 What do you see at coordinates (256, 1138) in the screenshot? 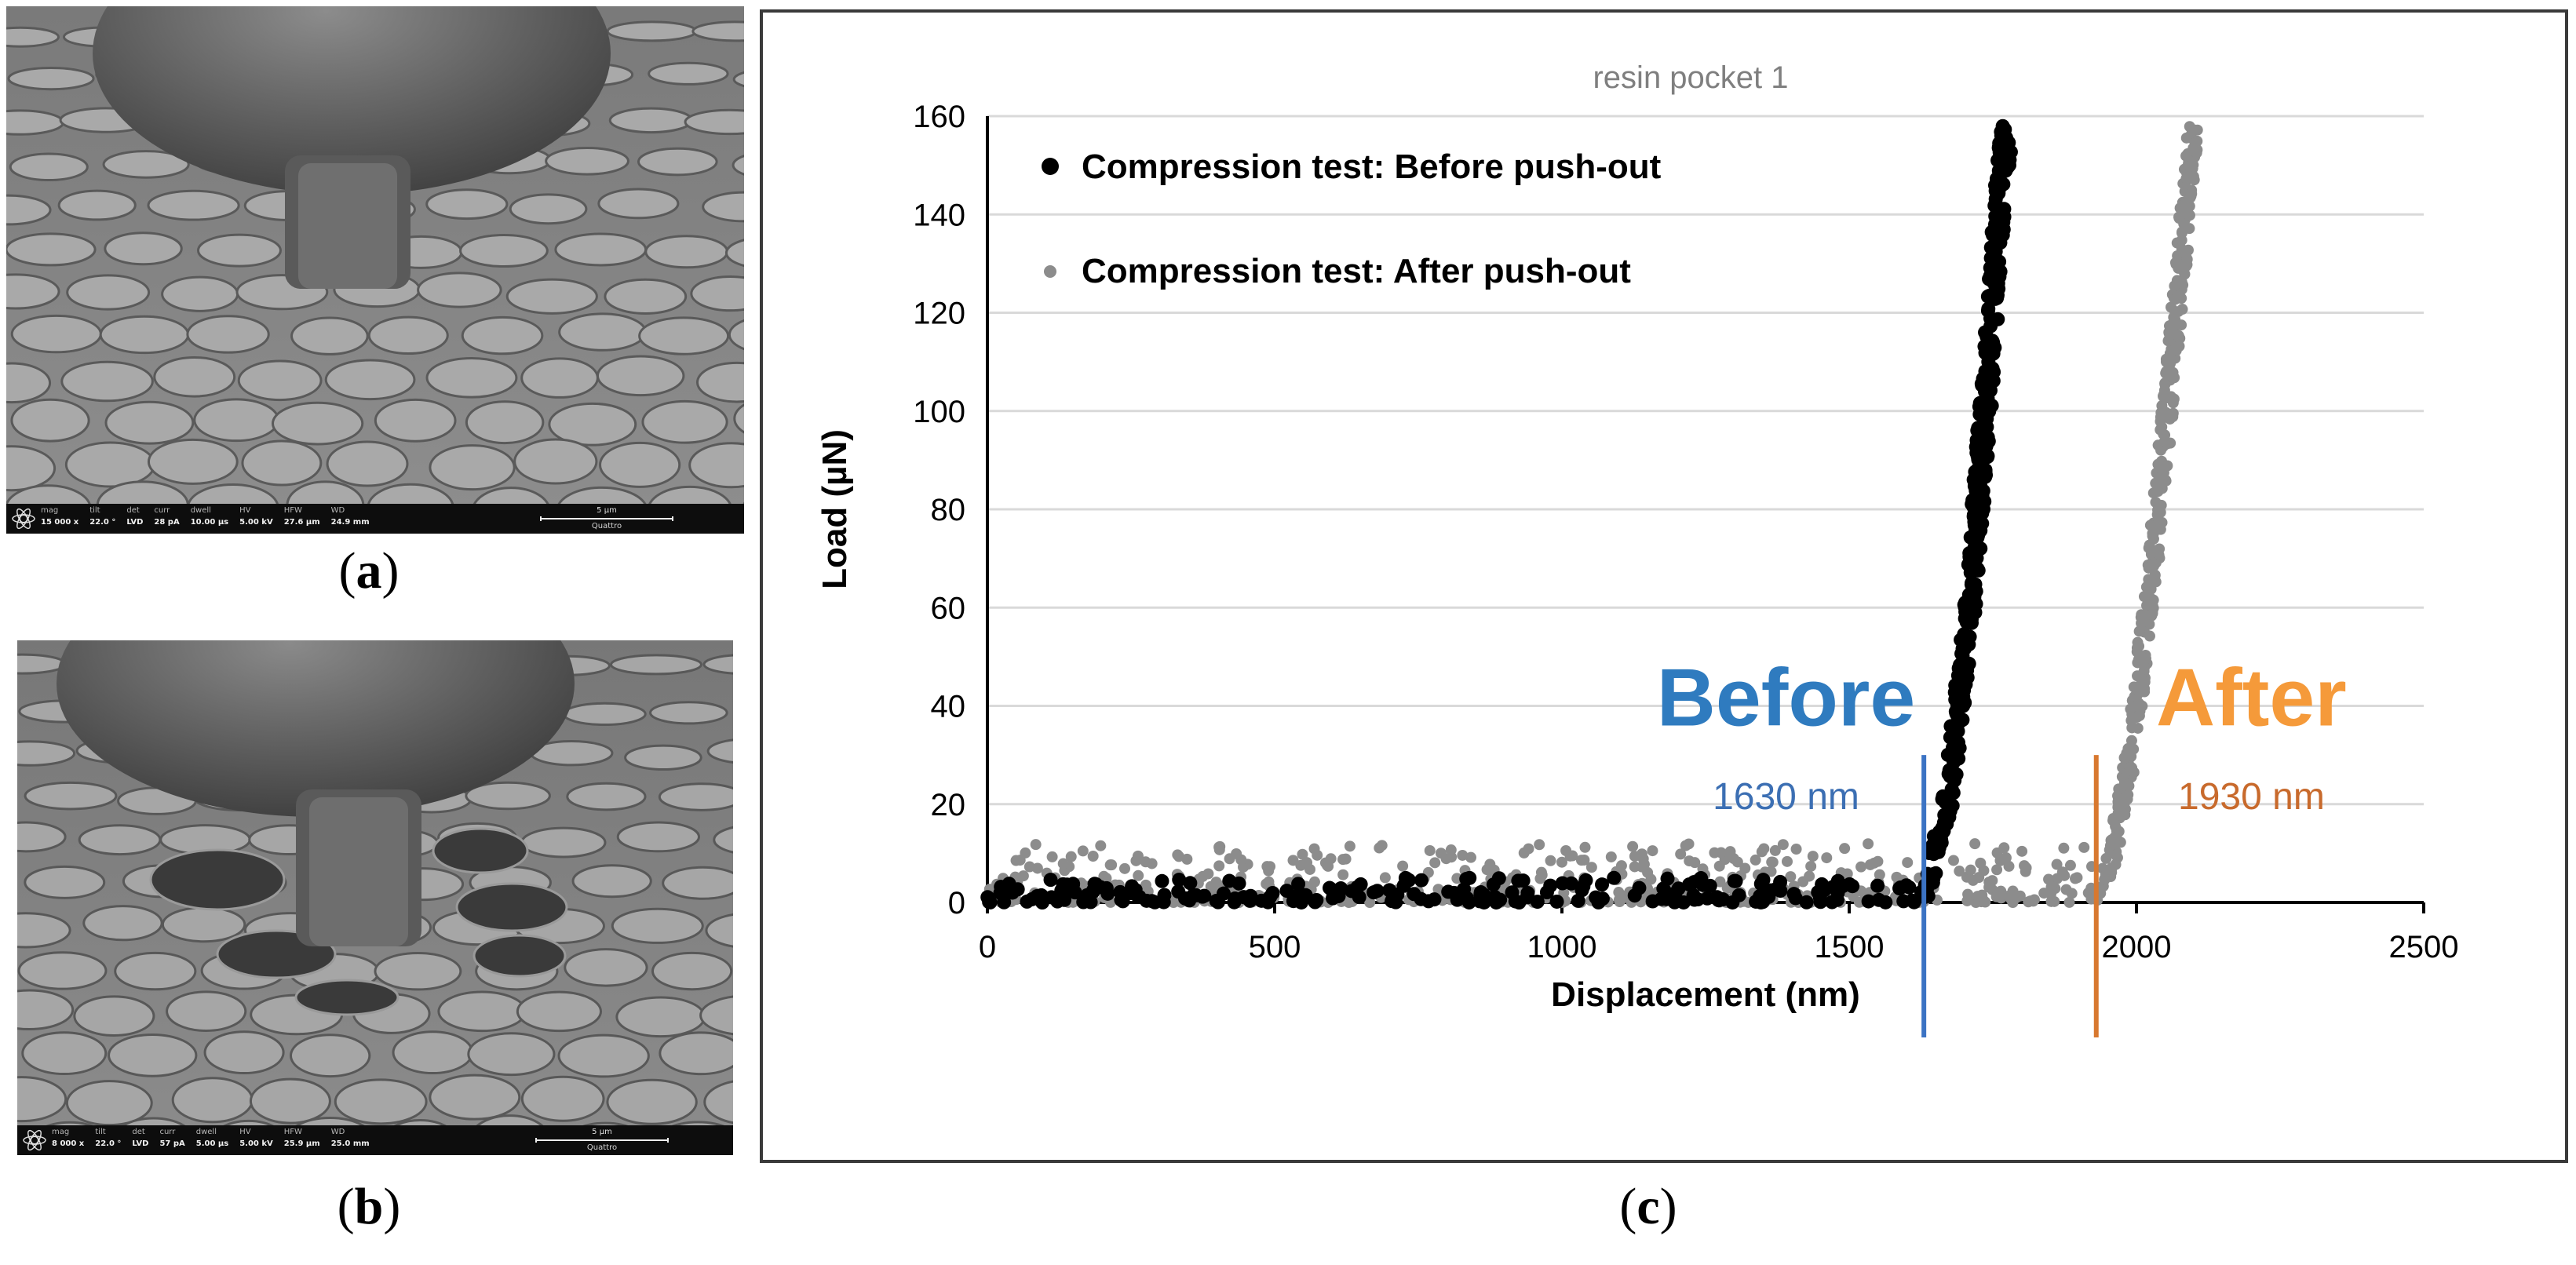
I see `sem-field: HV 5.00 kV` at bounding box center [256, 1138].